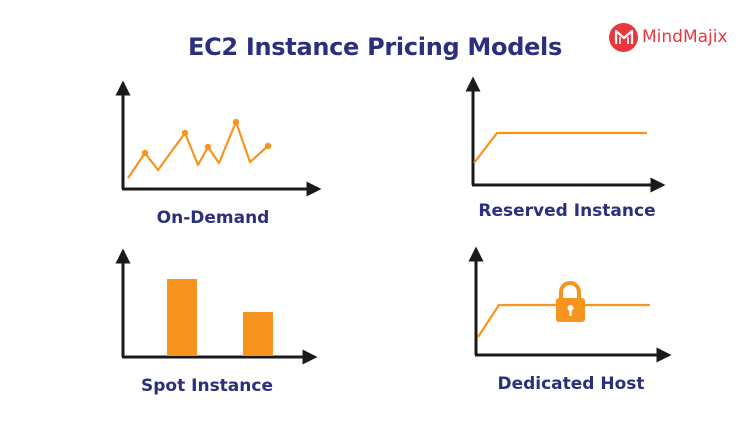 The height and width of the screenshot is (433, 750). Describe the element at coordinates (375, 47) in the screenshot. I see `page-title: EC2 Instance Pricing Models` at that location.